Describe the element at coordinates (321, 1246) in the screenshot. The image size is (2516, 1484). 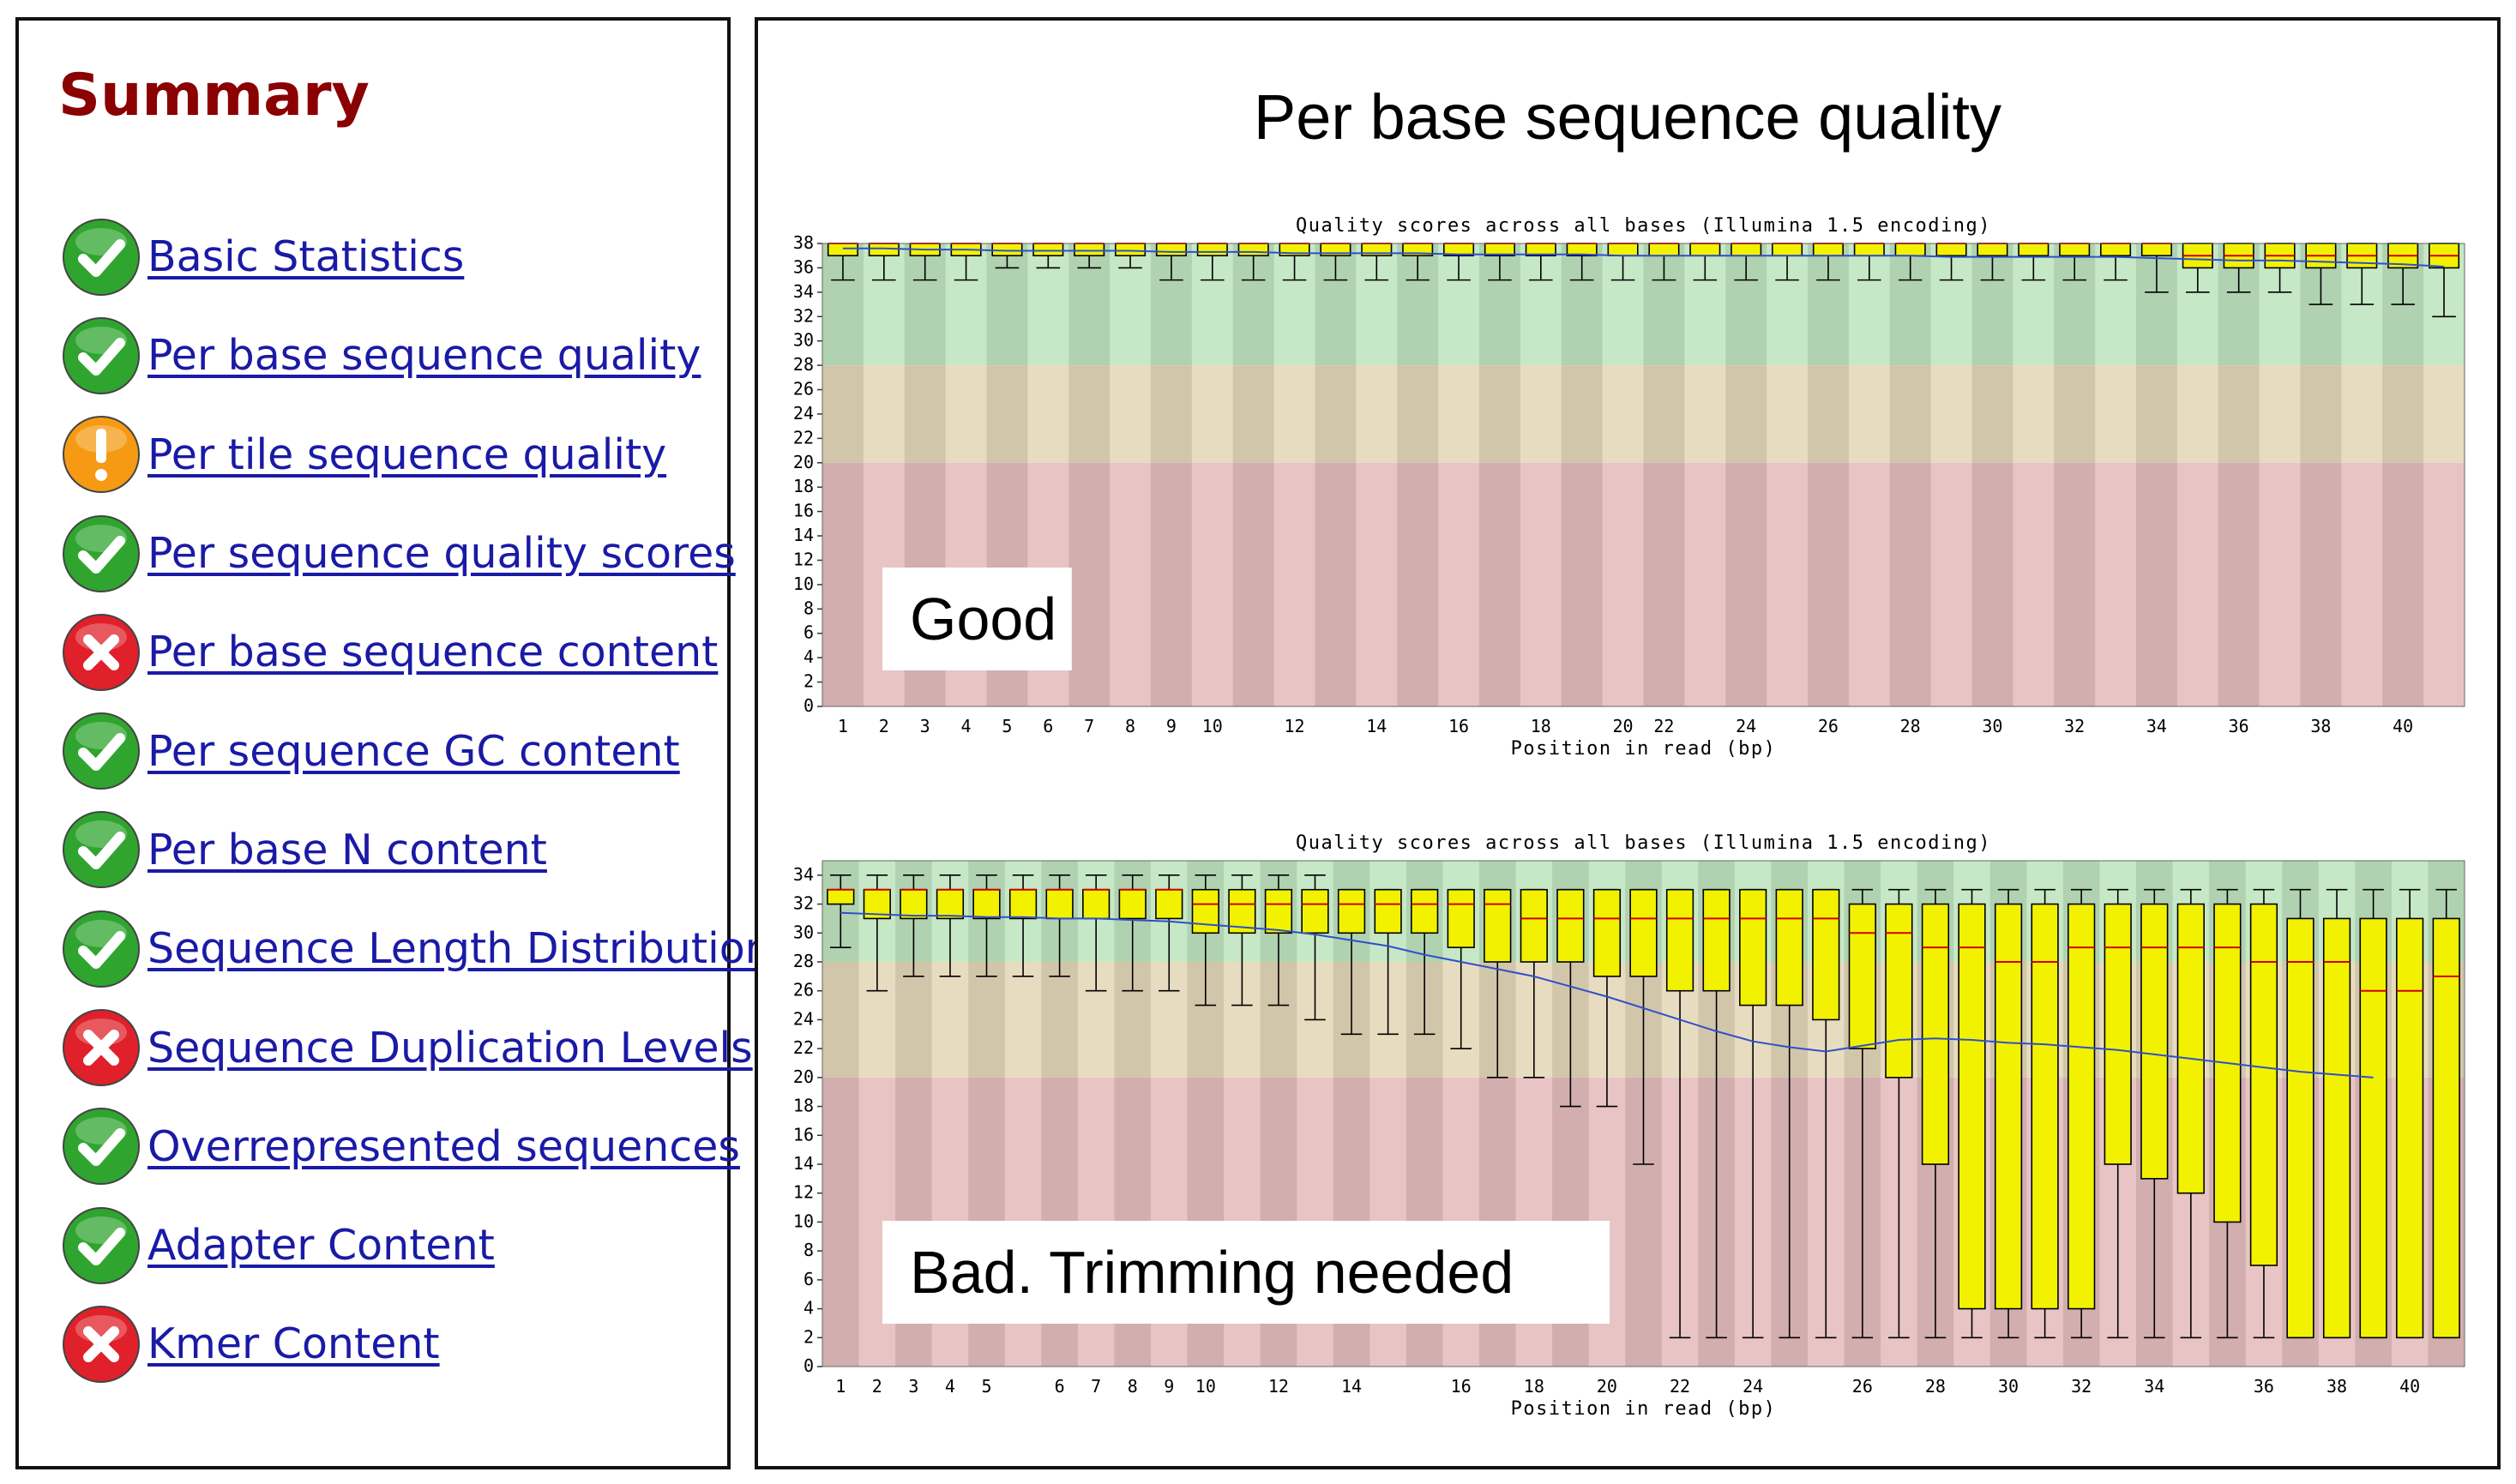
I see `module-link: Adapter Content` at that location.